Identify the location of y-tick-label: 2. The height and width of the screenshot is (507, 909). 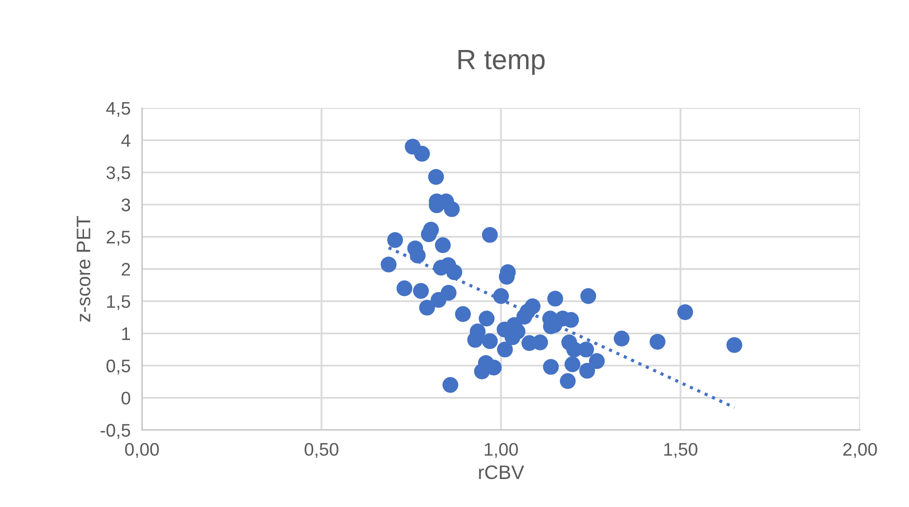
(126, 269).